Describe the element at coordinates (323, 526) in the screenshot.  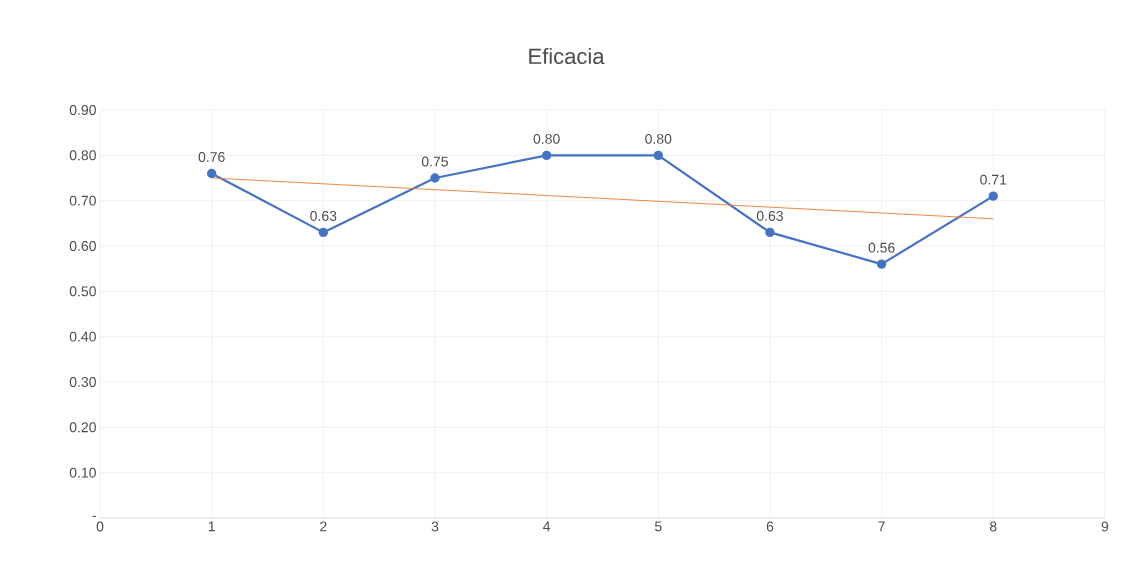
I see `x-tick-label: 2` at that location.